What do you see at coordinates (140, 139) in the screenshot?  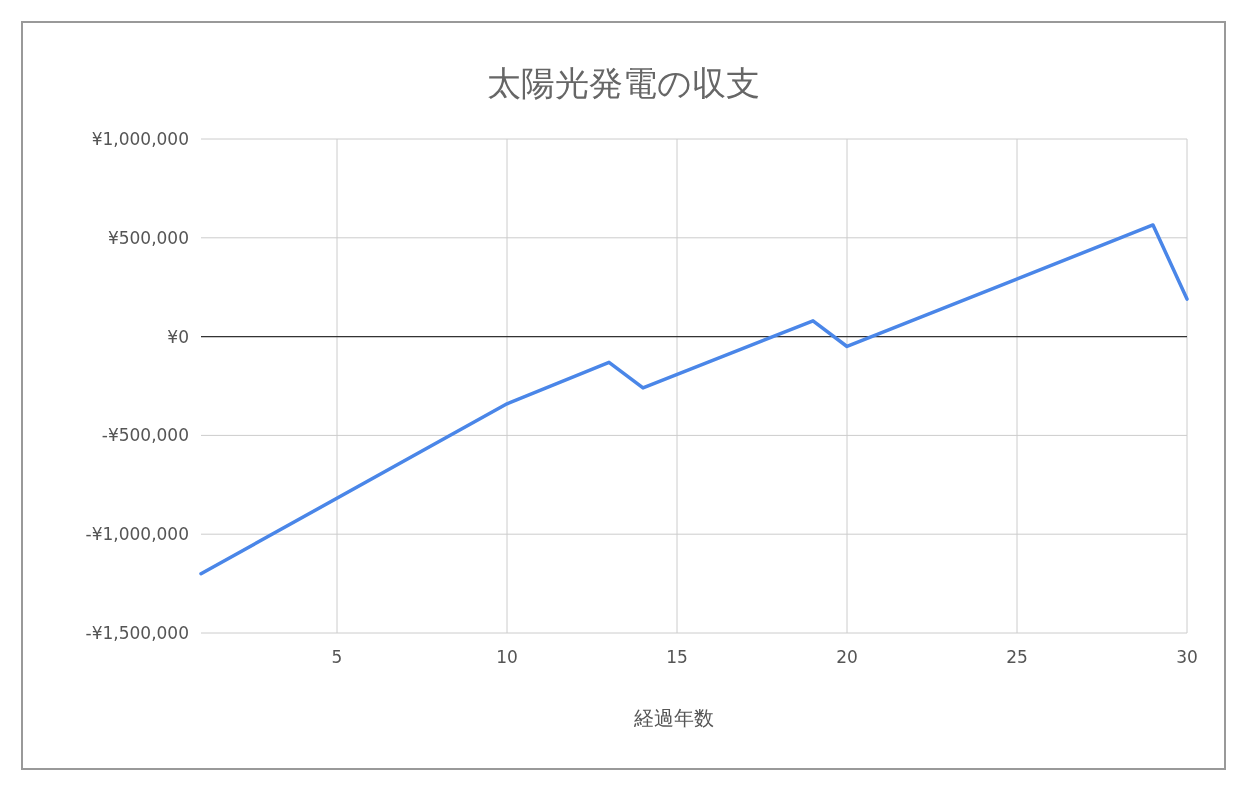 I see `y-tick-label: ¥1,000,000` at bounding box center [140, 139].